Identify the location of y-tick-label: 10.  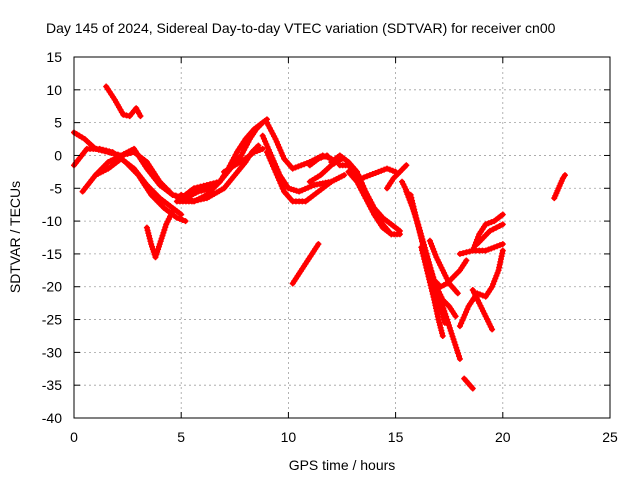
(54, 90).